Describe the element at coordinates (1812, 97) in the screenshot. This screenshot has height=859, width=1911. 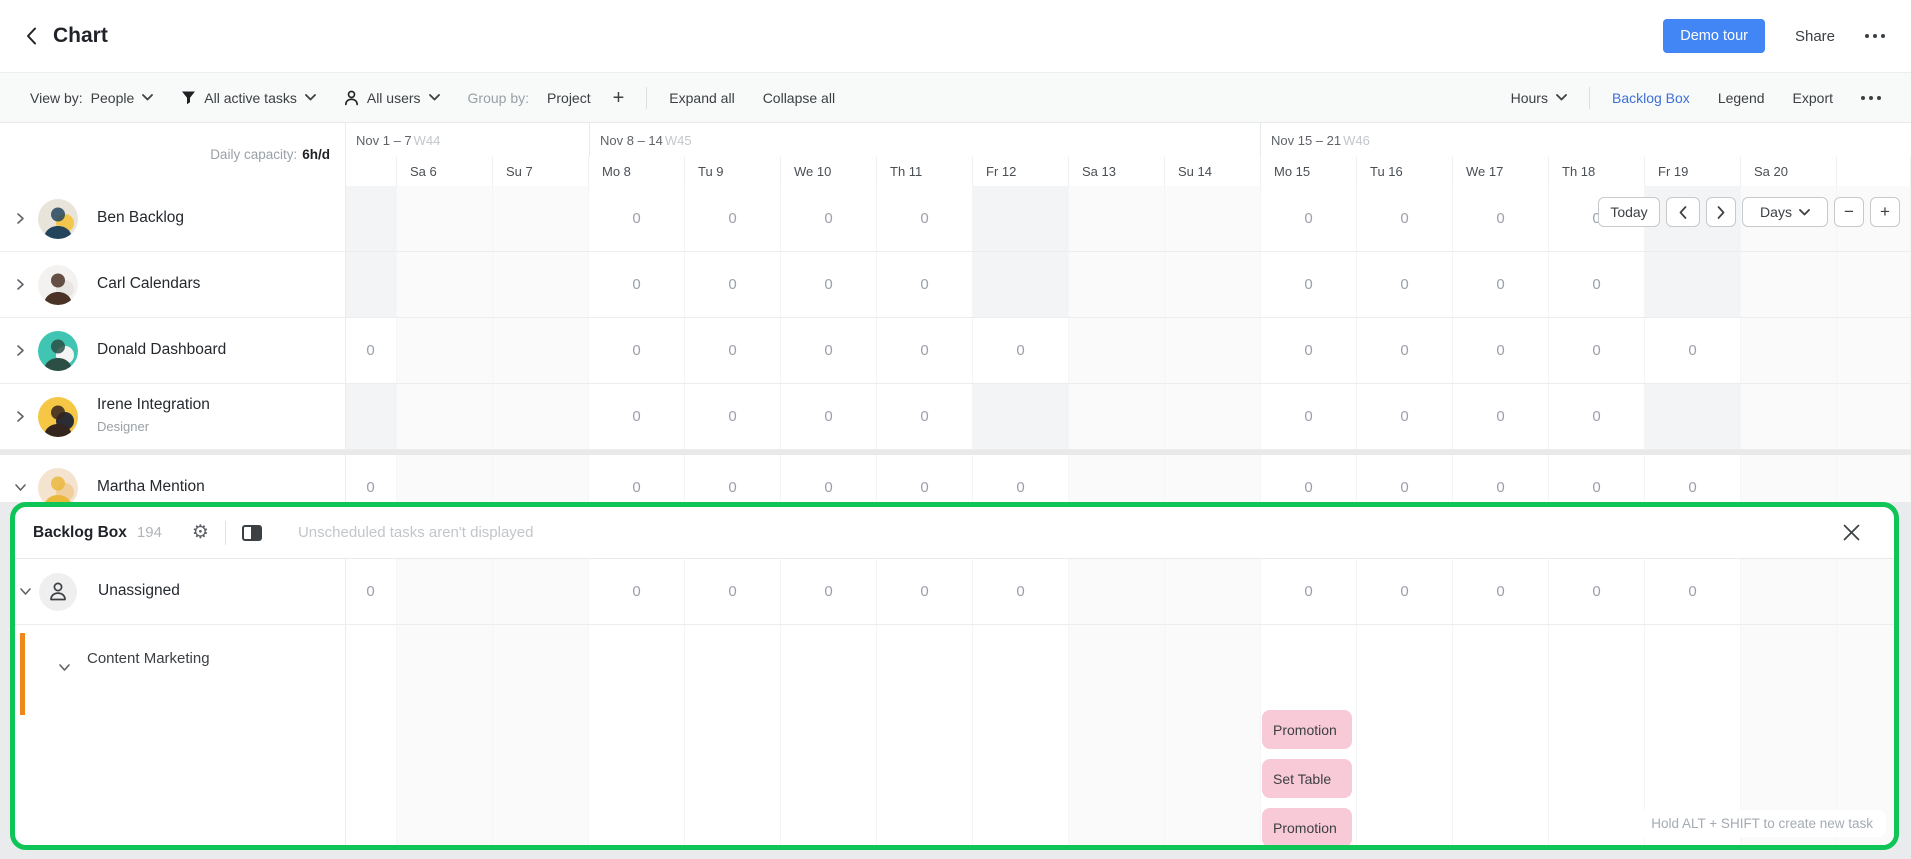
I see `export-link: Export` at that location.